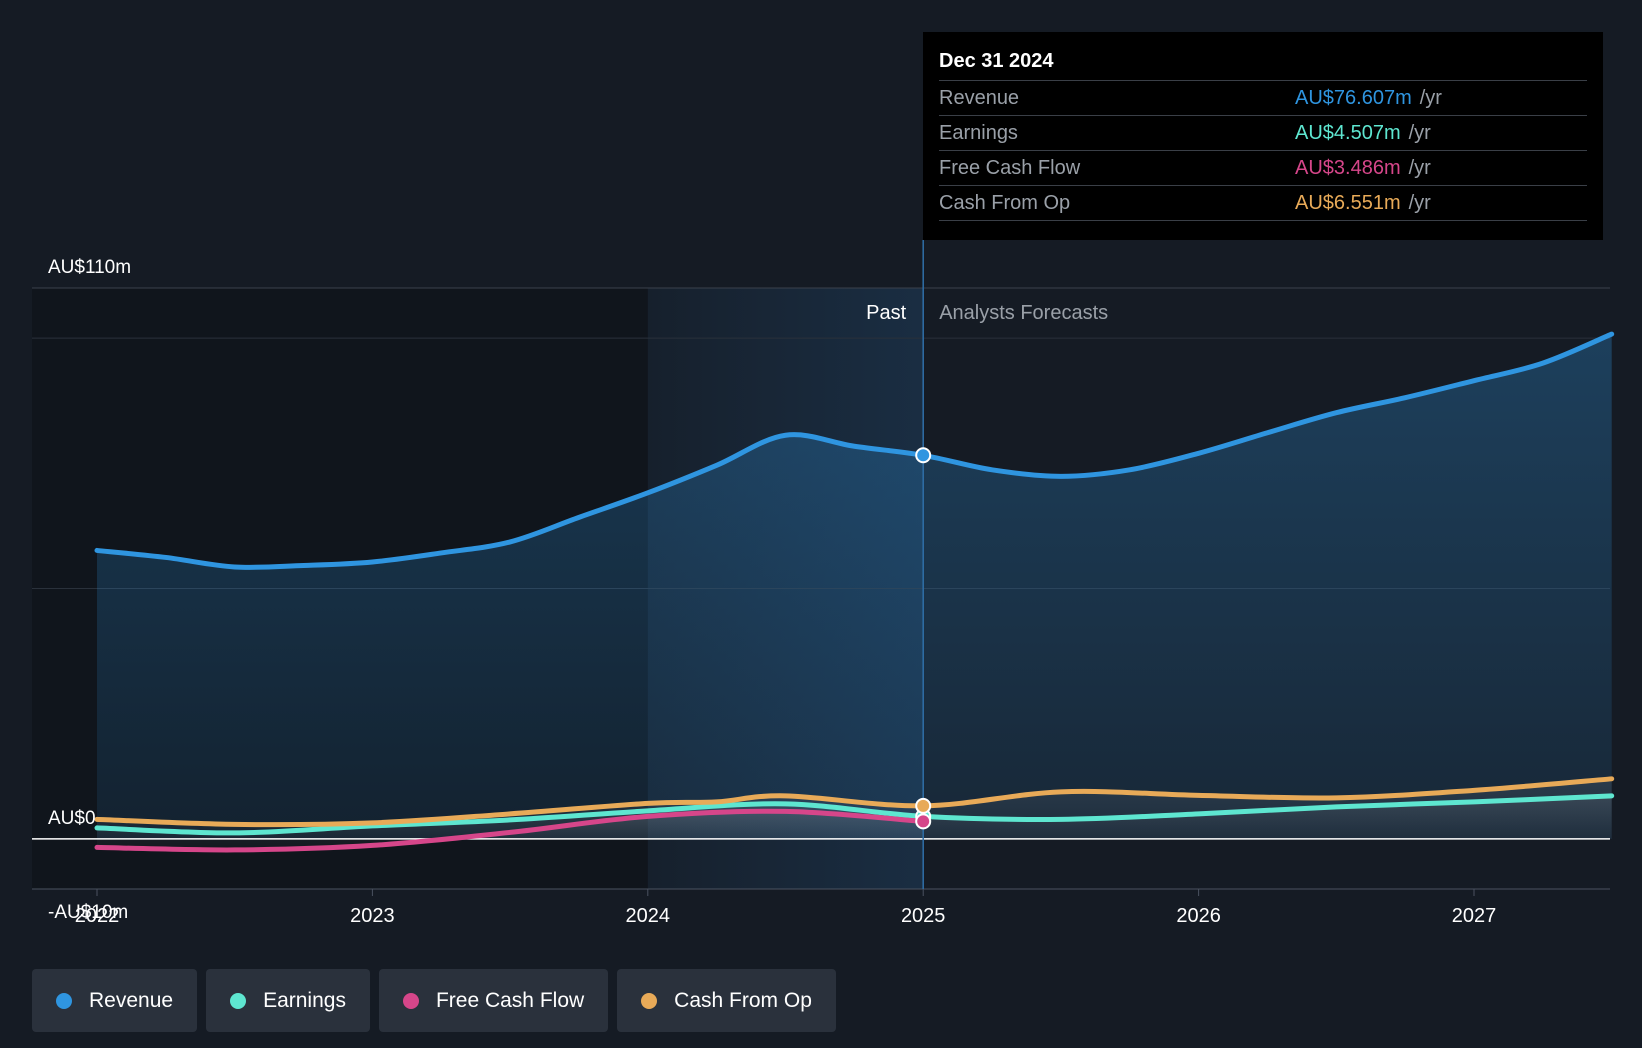 The height and width of the screenshot is (1048, 1642). Describe the element at coordinates (1348, 167) in the screenshot. I see `tooltip-row-value: AU$3.486m` at that location.